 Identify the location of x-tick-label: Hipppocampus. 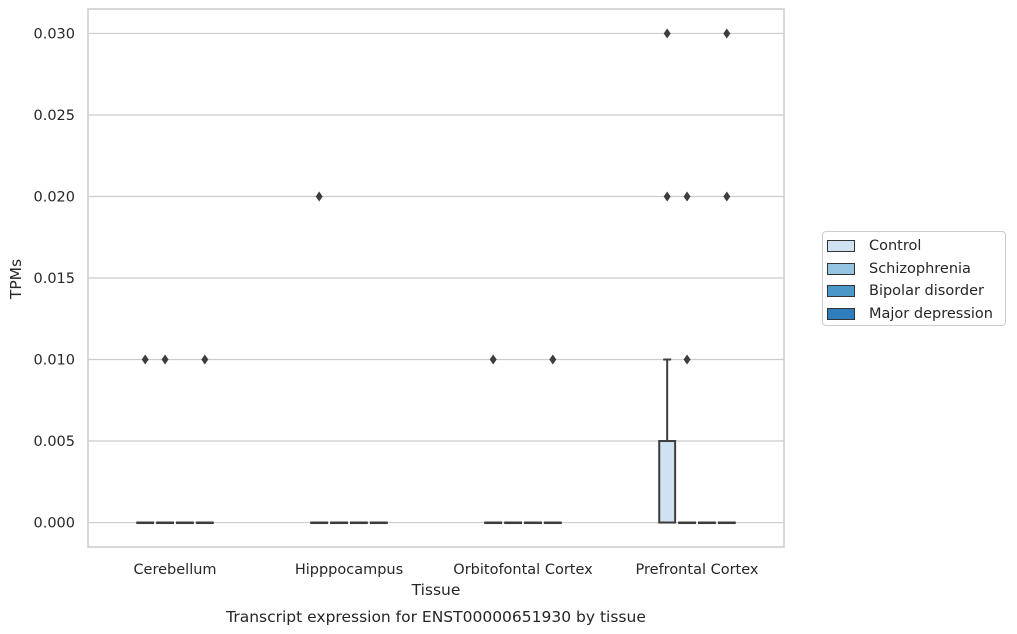
(349, 570).